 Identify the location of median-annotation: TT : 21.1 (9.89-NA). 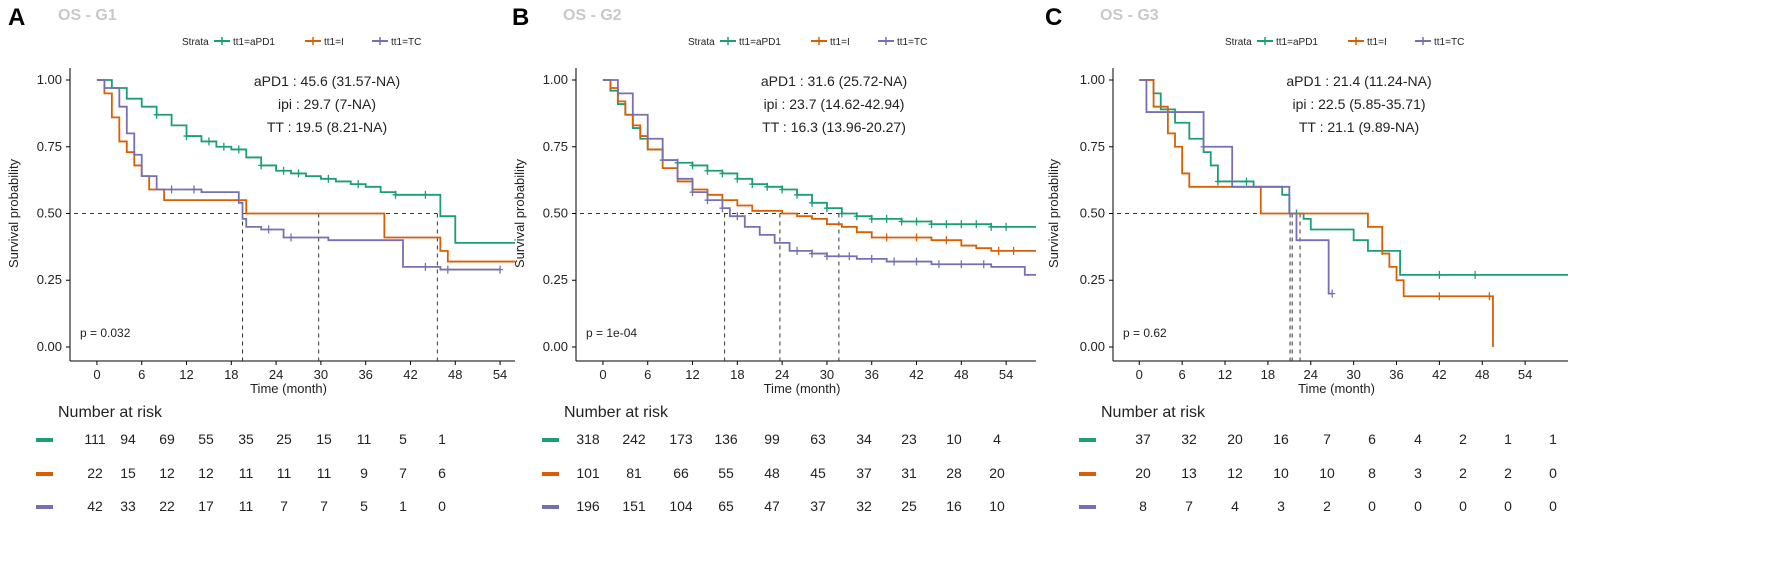
(1359, 127).